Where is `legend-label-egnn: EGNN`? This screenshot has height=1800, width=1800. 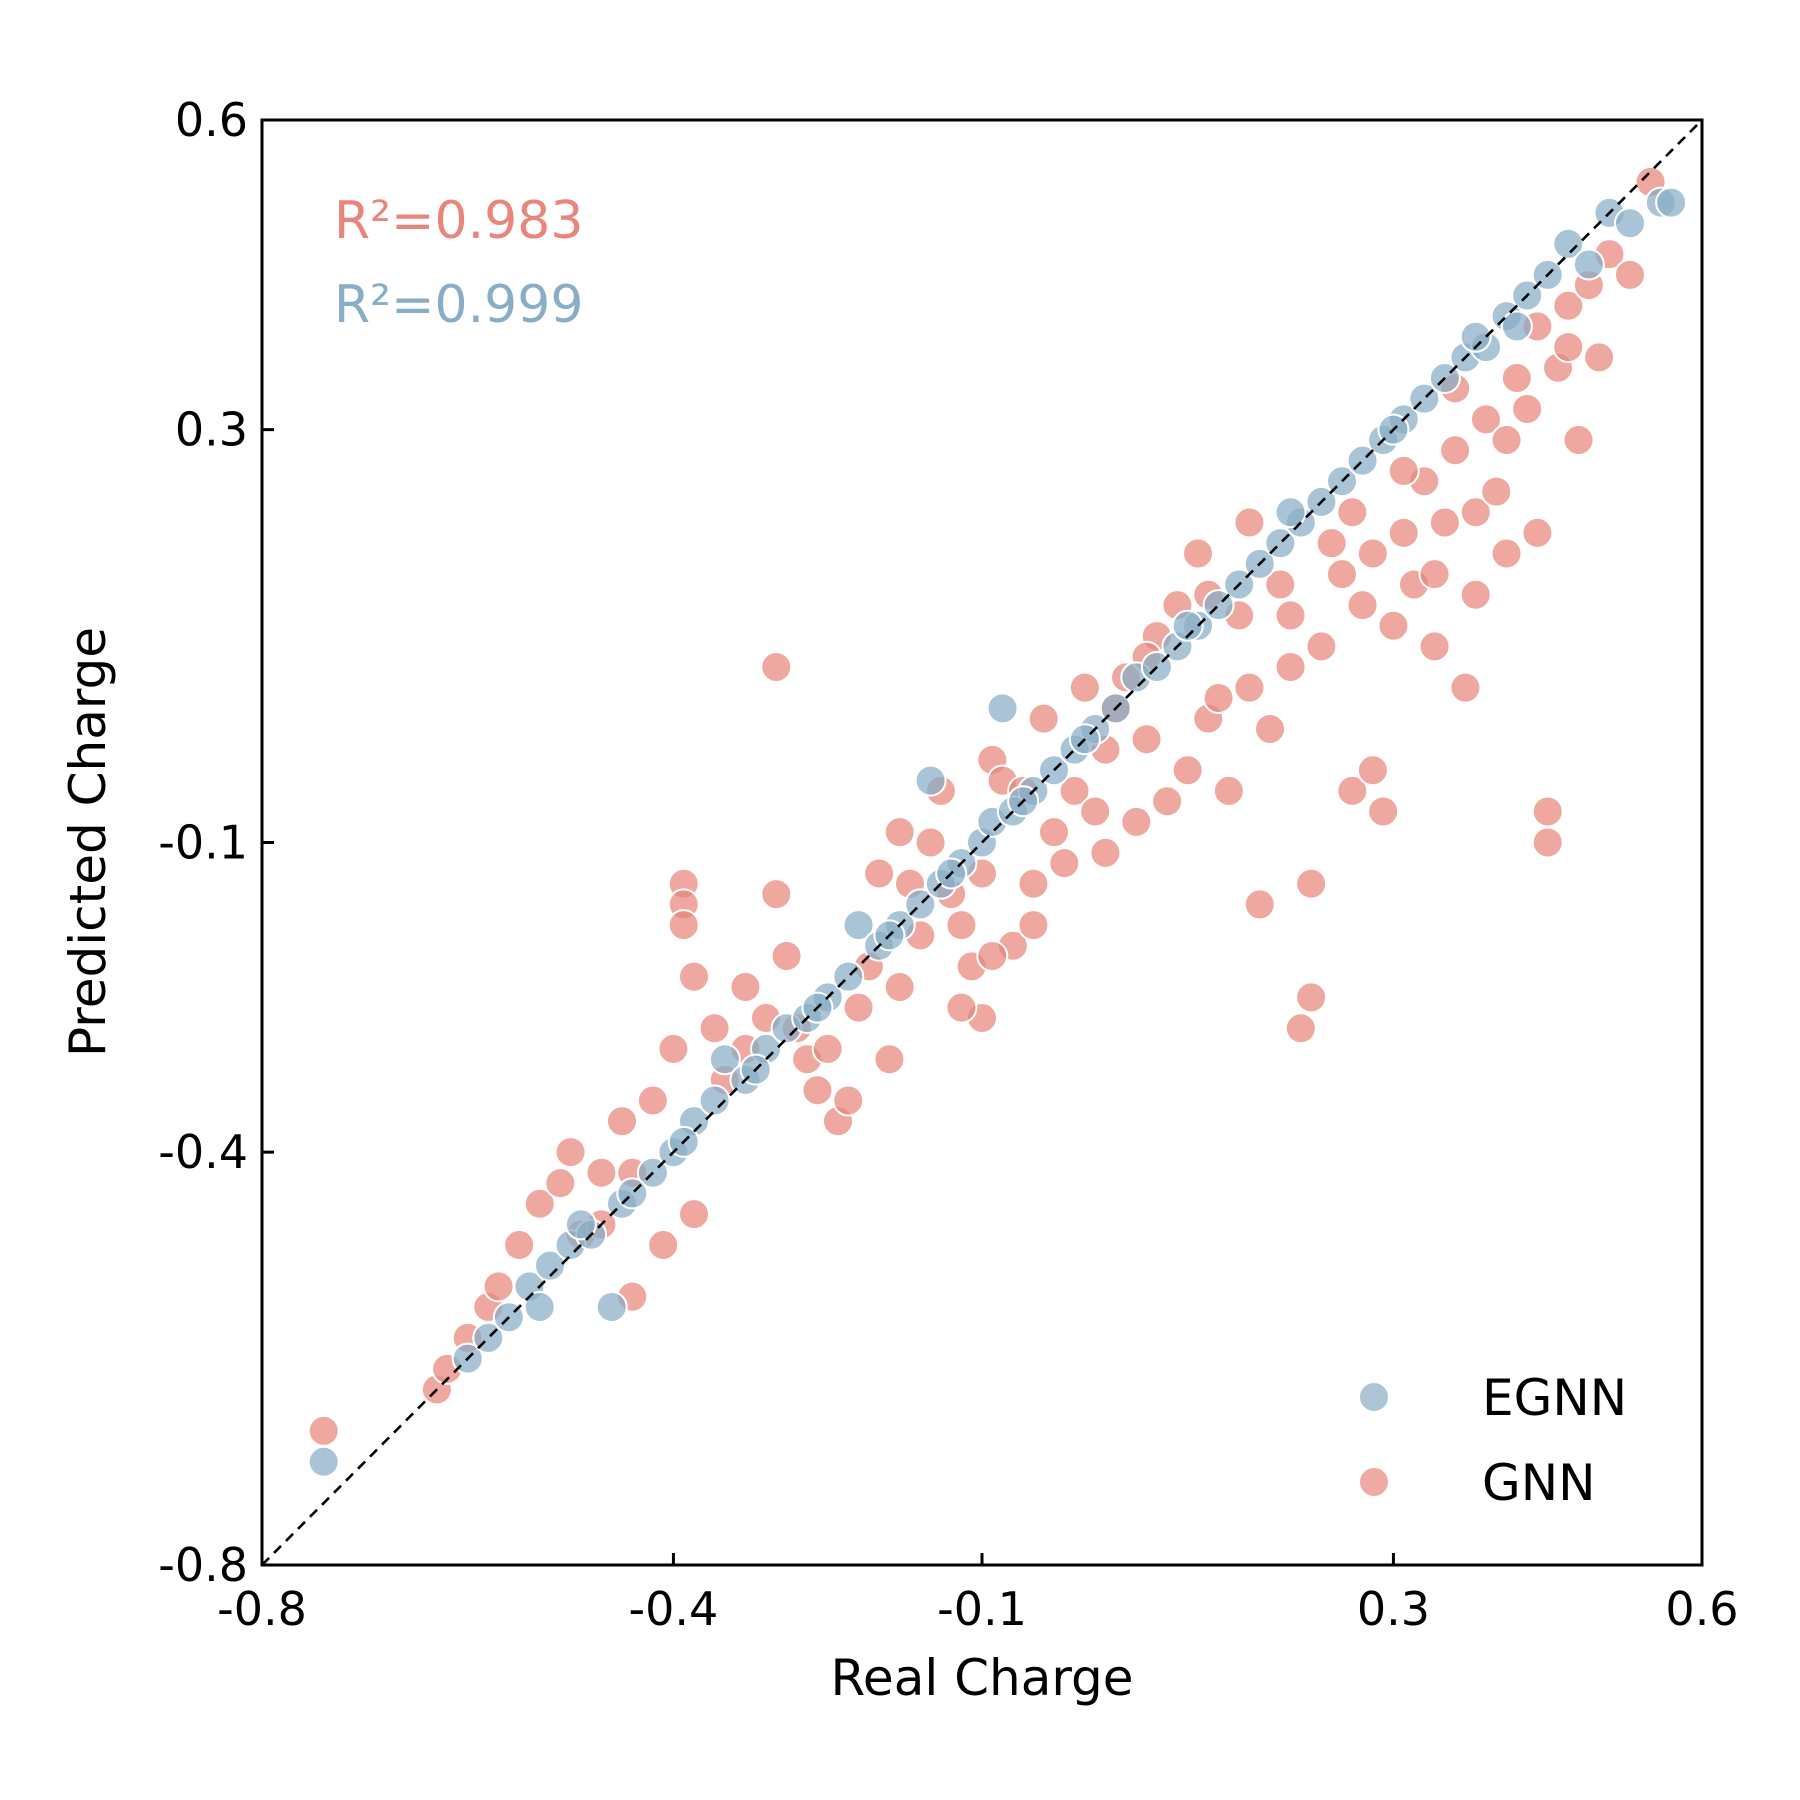
legend-label-egnn: EGNN is located at coordinates (1554, 1398).